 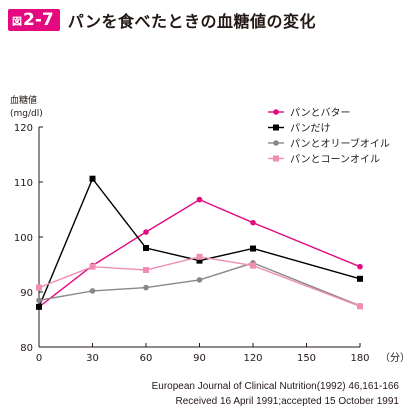 I want to click on y-tick-label: 100, so click(x=23, y=238).